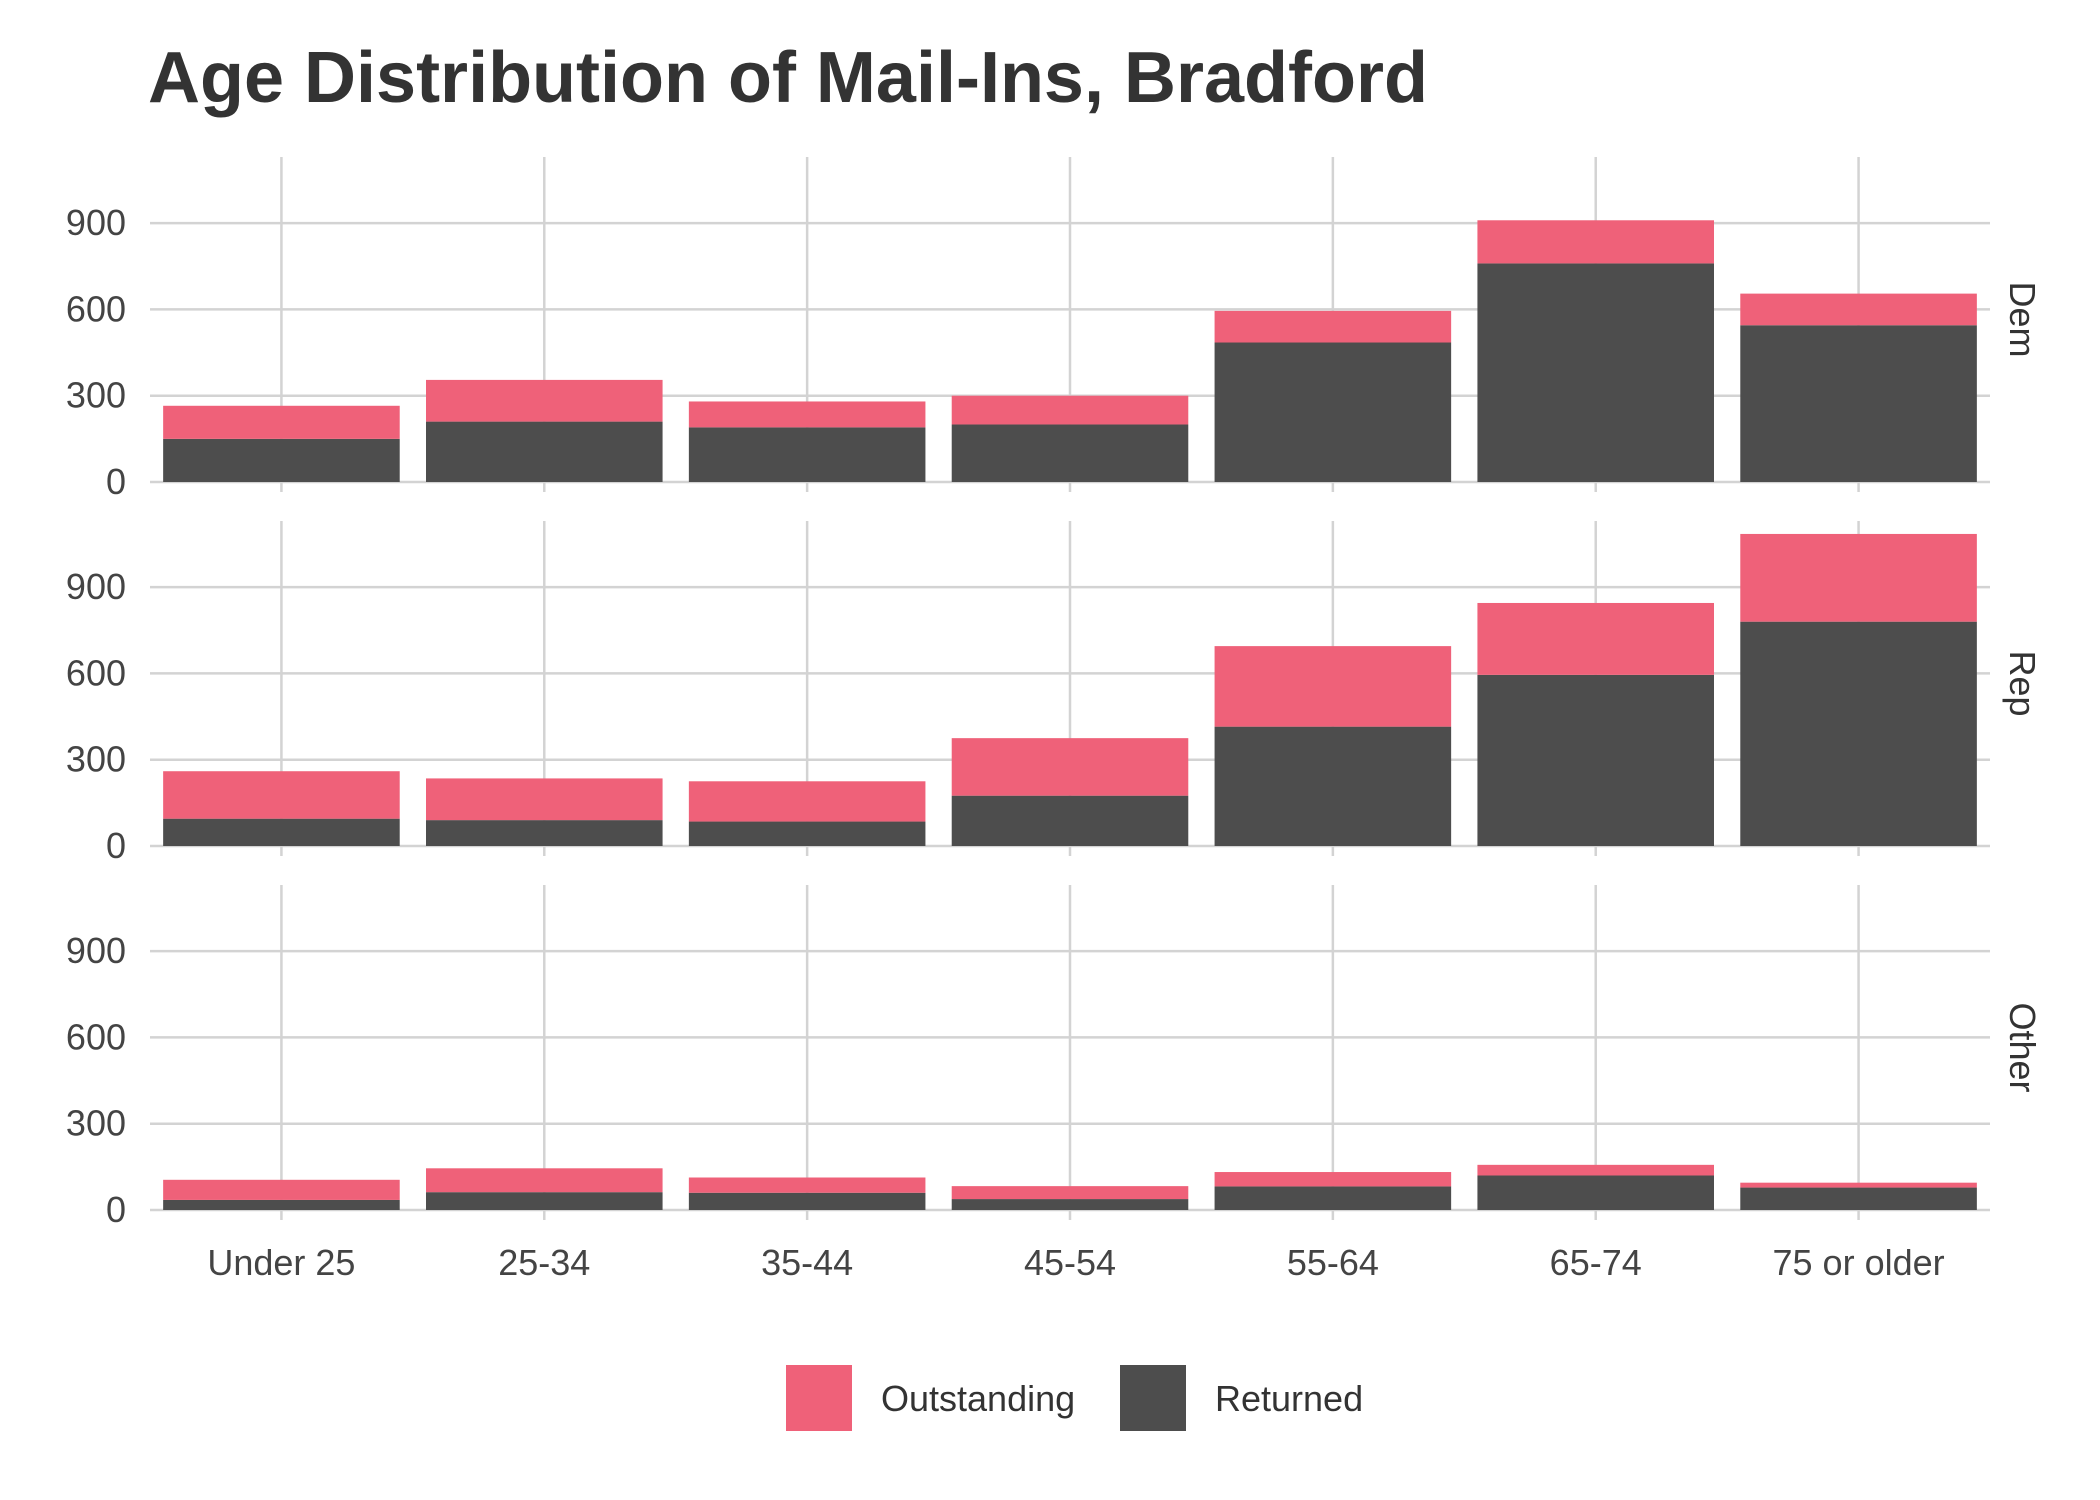  I want to click on legend-item-returned: Returned, so click(1241, 1398).